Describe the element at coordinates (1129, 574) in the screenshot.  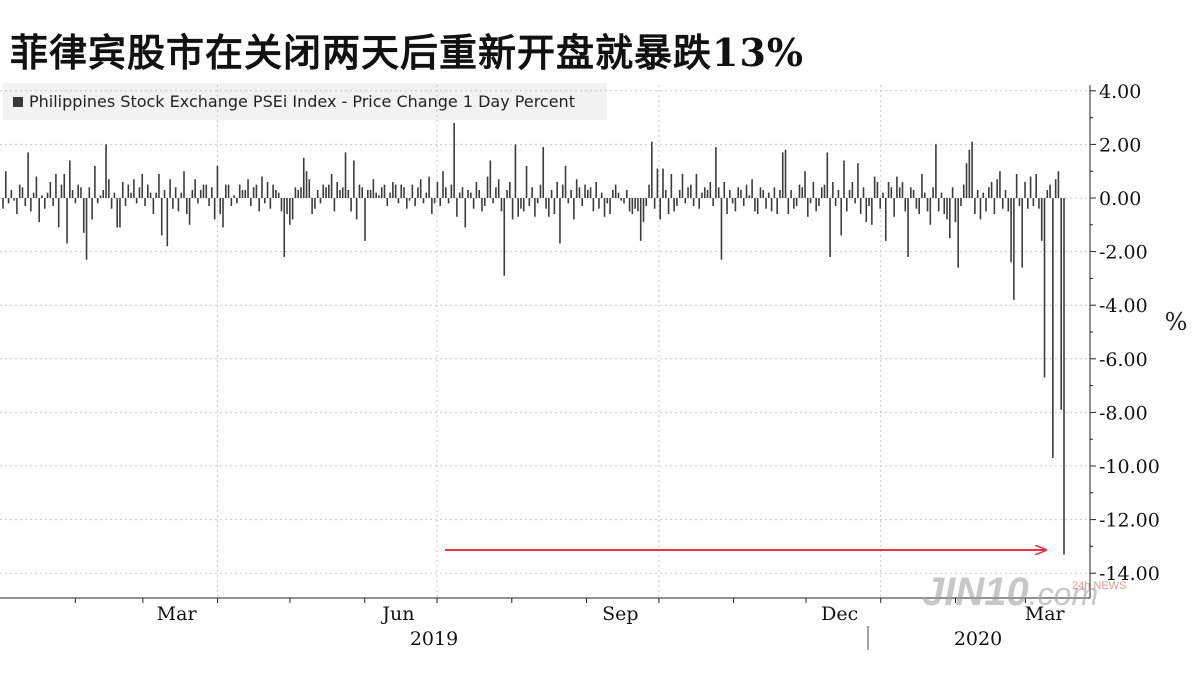
I see `y-tick-label: -14.00` at that location.